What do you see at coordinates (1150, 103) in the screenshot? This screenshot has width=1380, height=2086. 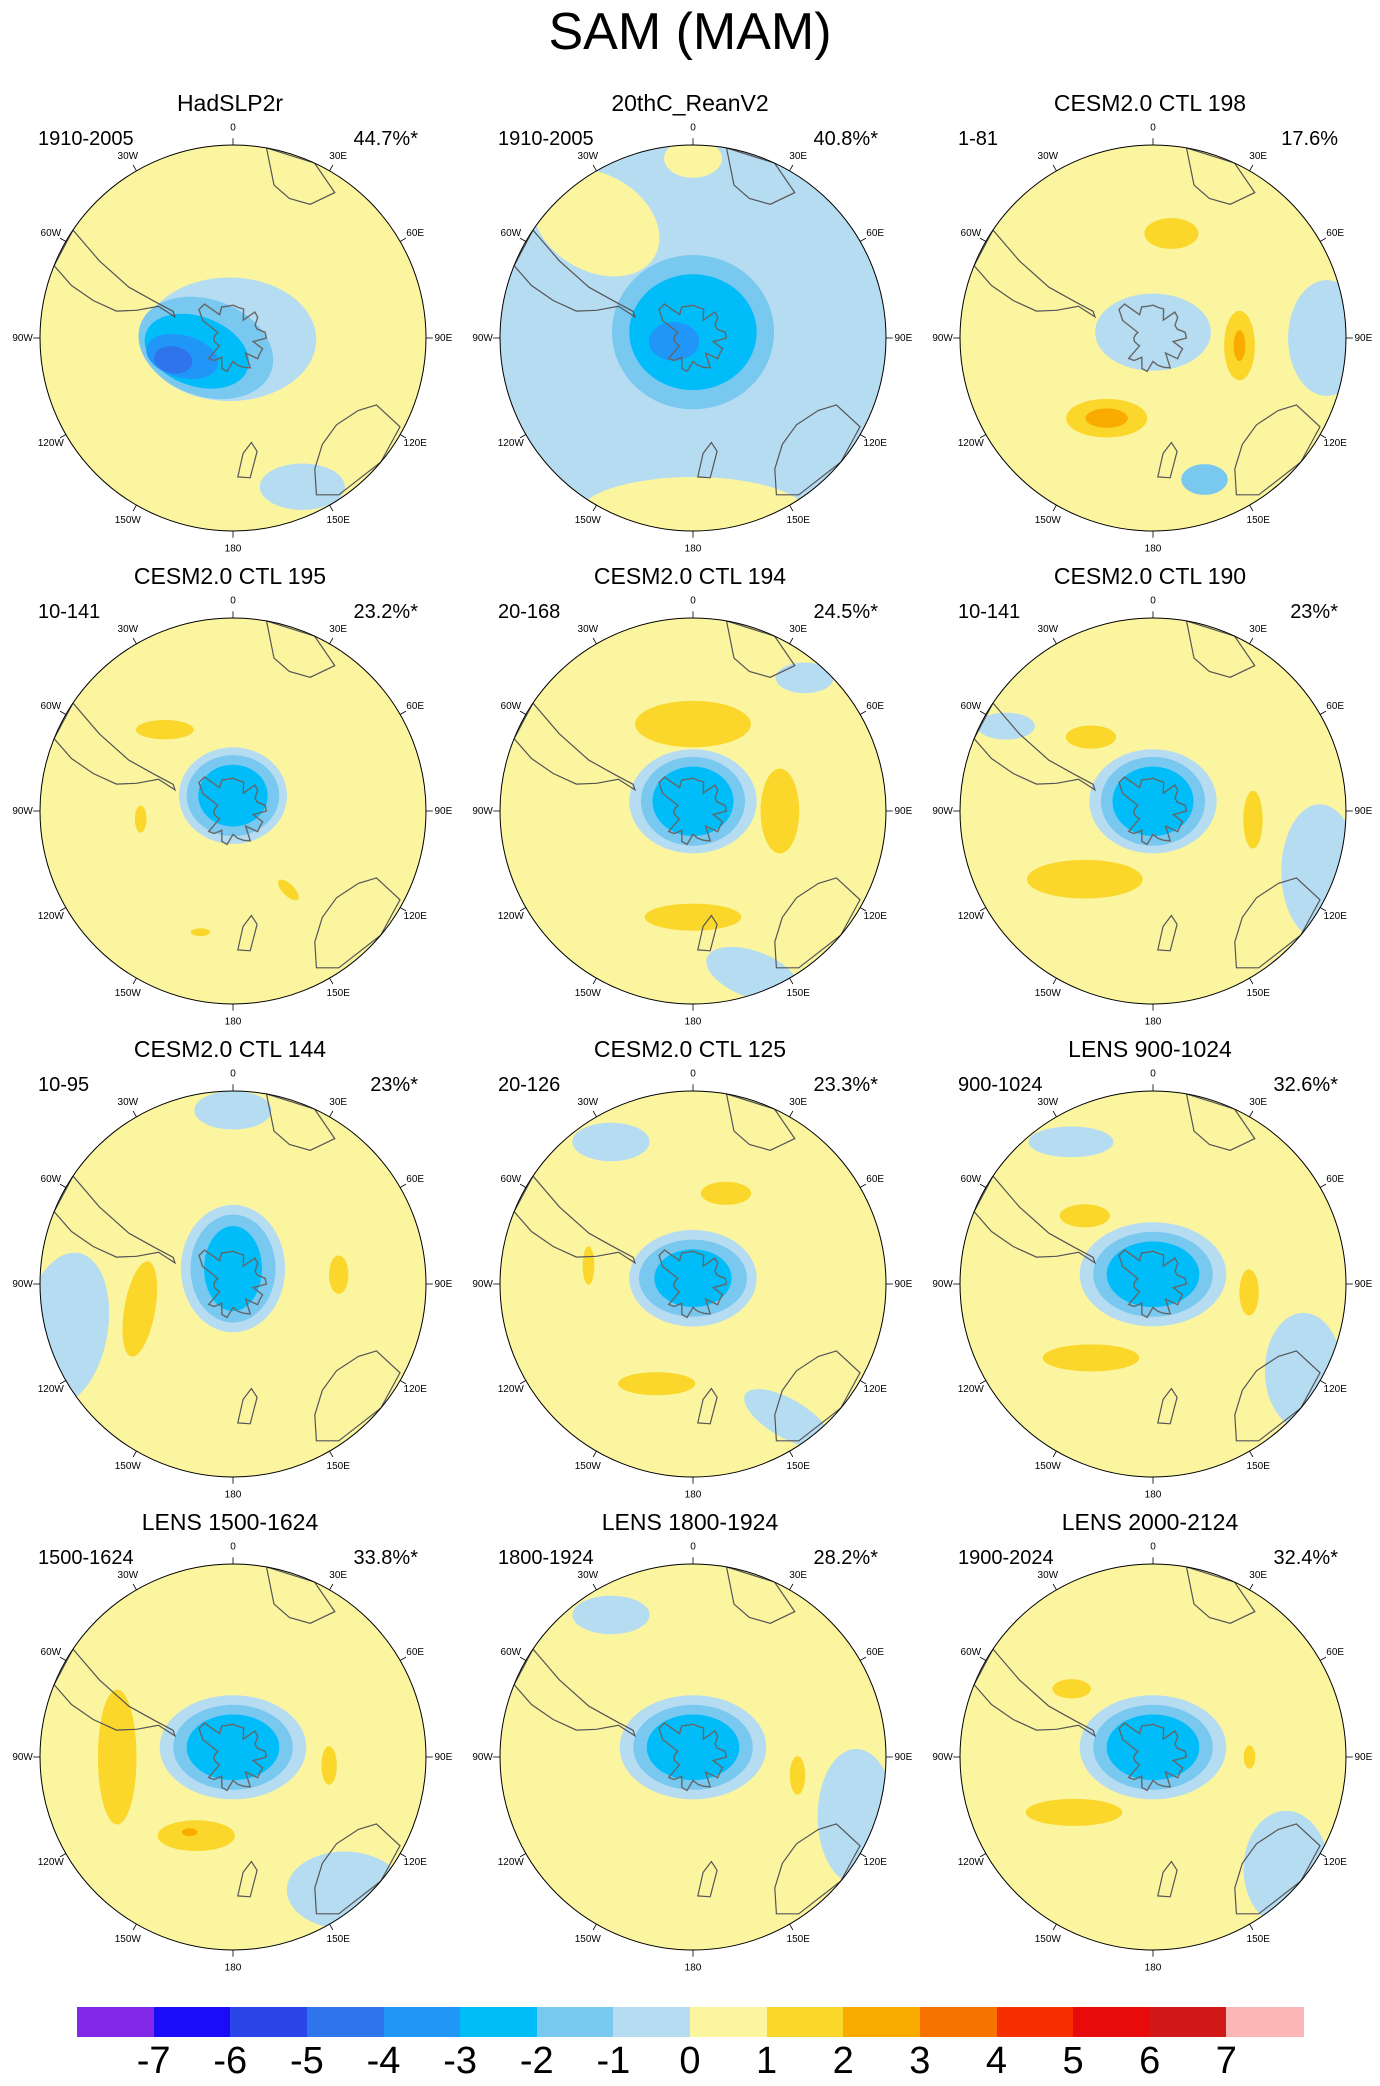 I see `panel-title: CESM2.0 CTL 198` at bounding box center [1150, 103].